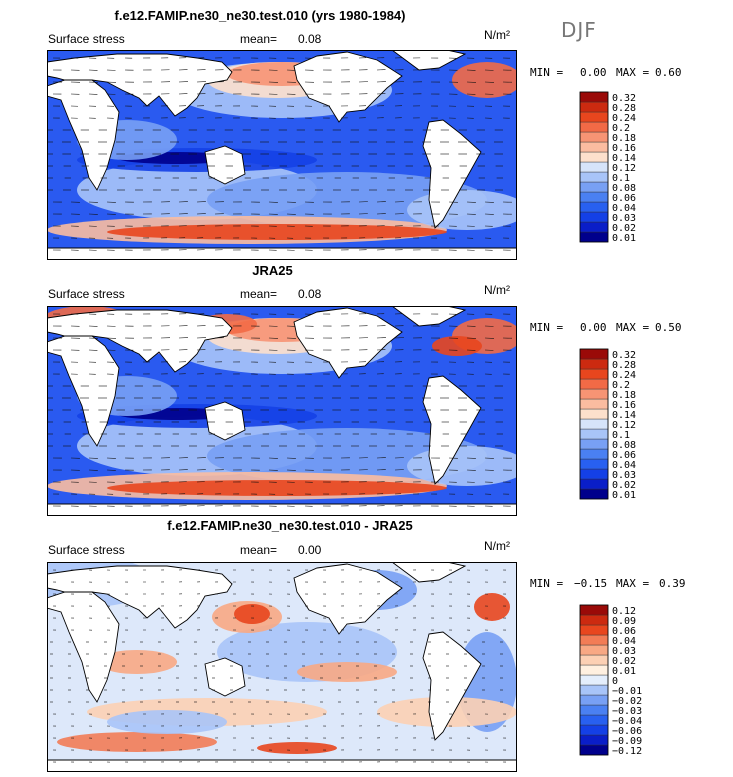 The width and height of the screenshot is (733, 777). What do you see at coordinates (624, 621) in the screenshot?
I see `colorbar-tick-label: 0.09` at bounding box center [624, 621].